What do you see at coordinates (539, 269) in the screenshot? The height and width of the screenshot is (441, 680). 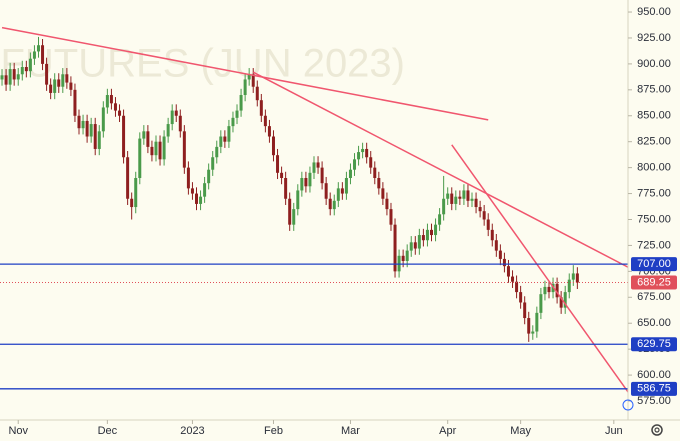 I see `trend-line` at bounding box center [539, 269].